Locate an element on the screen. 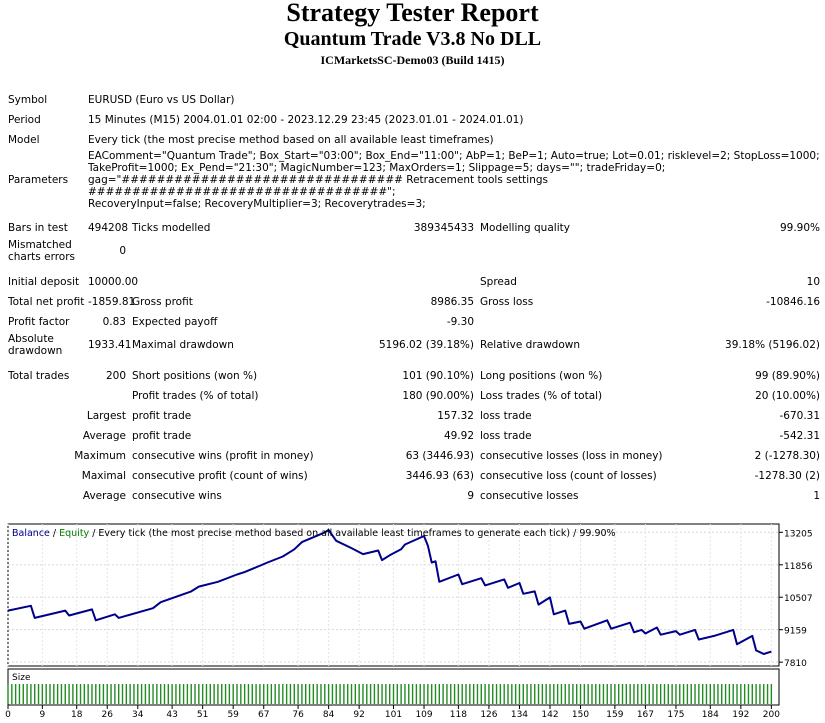 This screenshot has width=825, height=723. x-tick-label: 192 is located at coordinates (740, 715).